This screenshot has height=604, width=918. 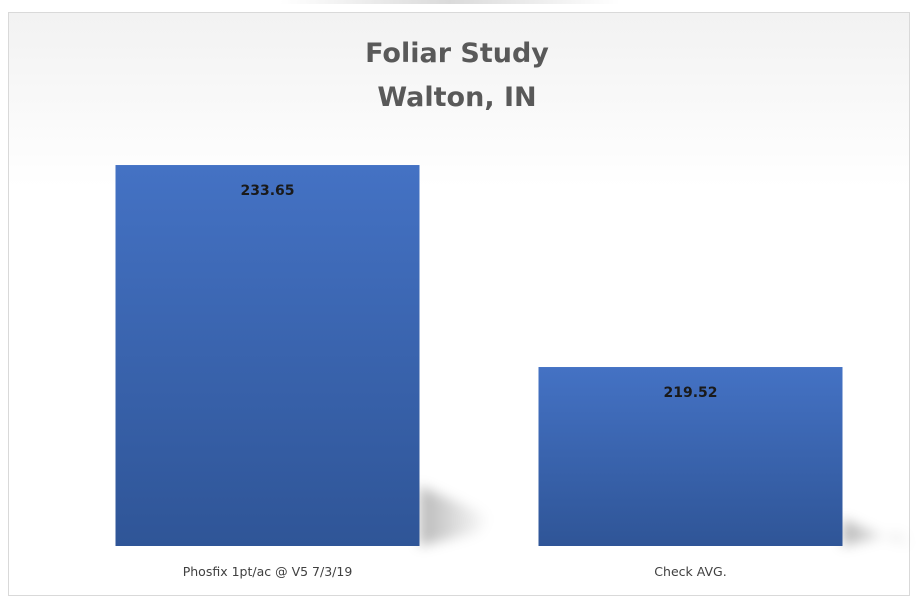 What do you see at coordinates (459, 4) in the screenshot?
I see `cropped-caption-strip` at bounding box center [459, 4].